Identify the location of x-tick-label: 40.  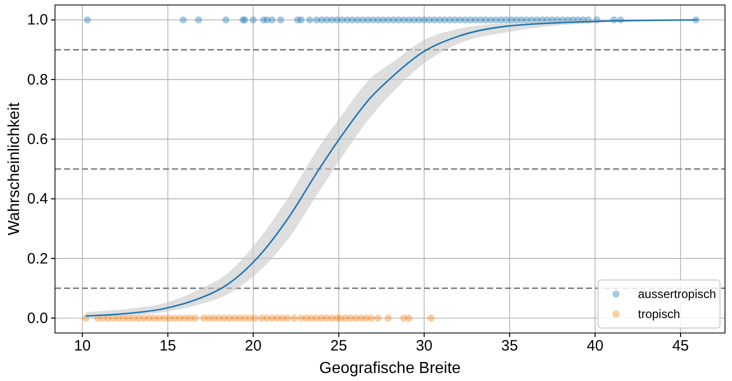
(595, 346).